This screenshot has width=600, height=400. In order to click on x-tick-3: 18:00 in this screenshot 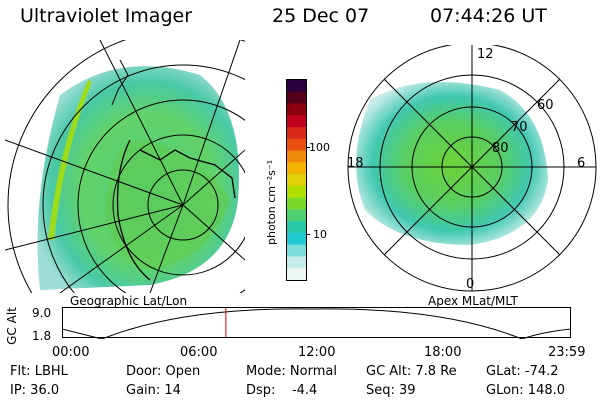, I will do `click(443, 352)`.